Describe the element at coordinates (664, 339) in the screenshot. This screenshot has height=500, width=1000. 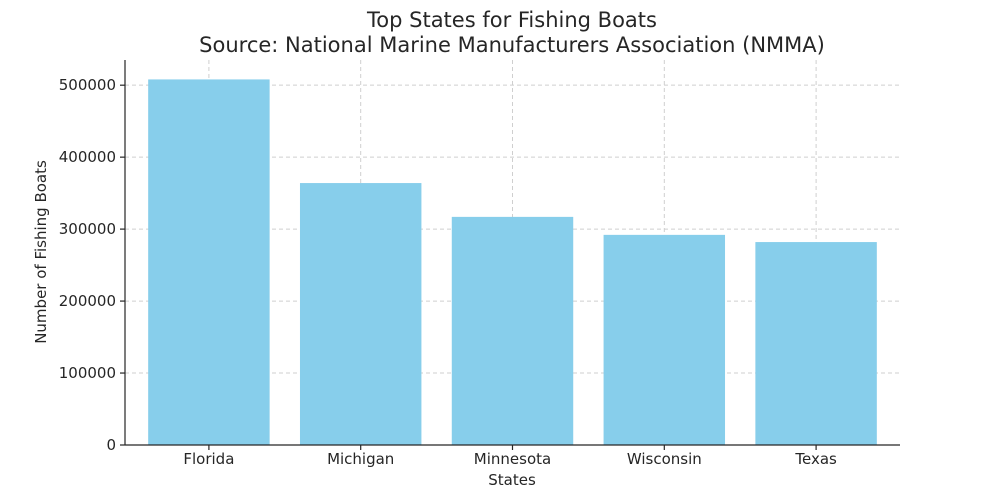
I see `bar-wisconsin` at that location.